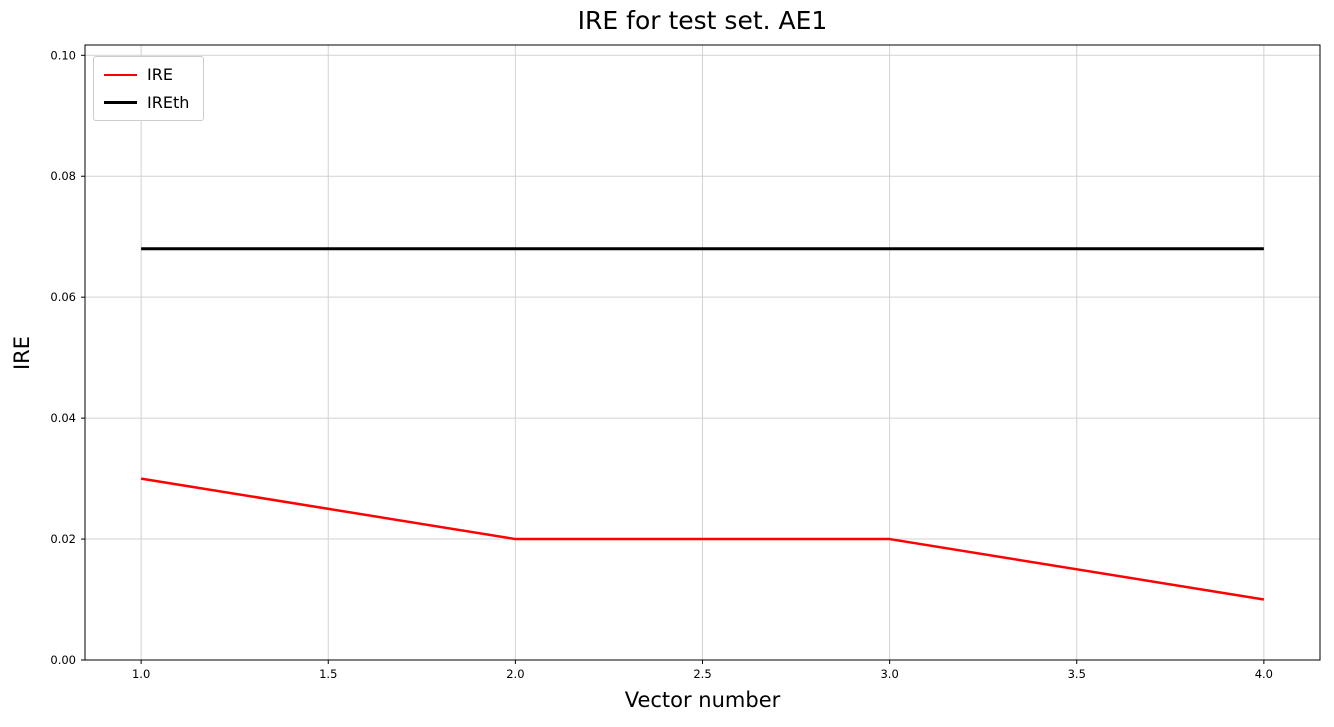  What do you see at coordinates (63, 176) in the screenshot?
I see `y-tick-label: 0.08` at bounding box center [63, 176].